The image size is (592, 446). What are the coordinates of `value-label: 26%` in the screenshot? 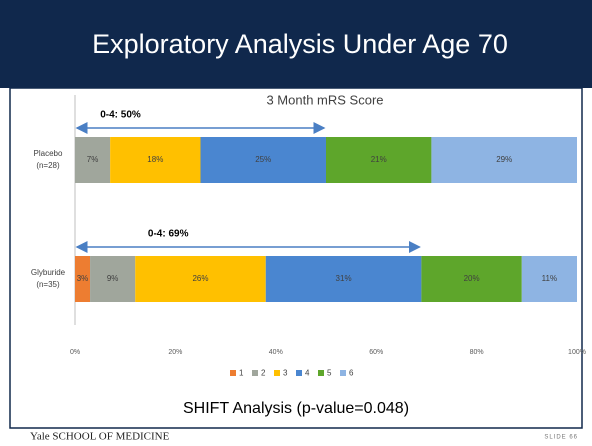 It's located at (200, 278).